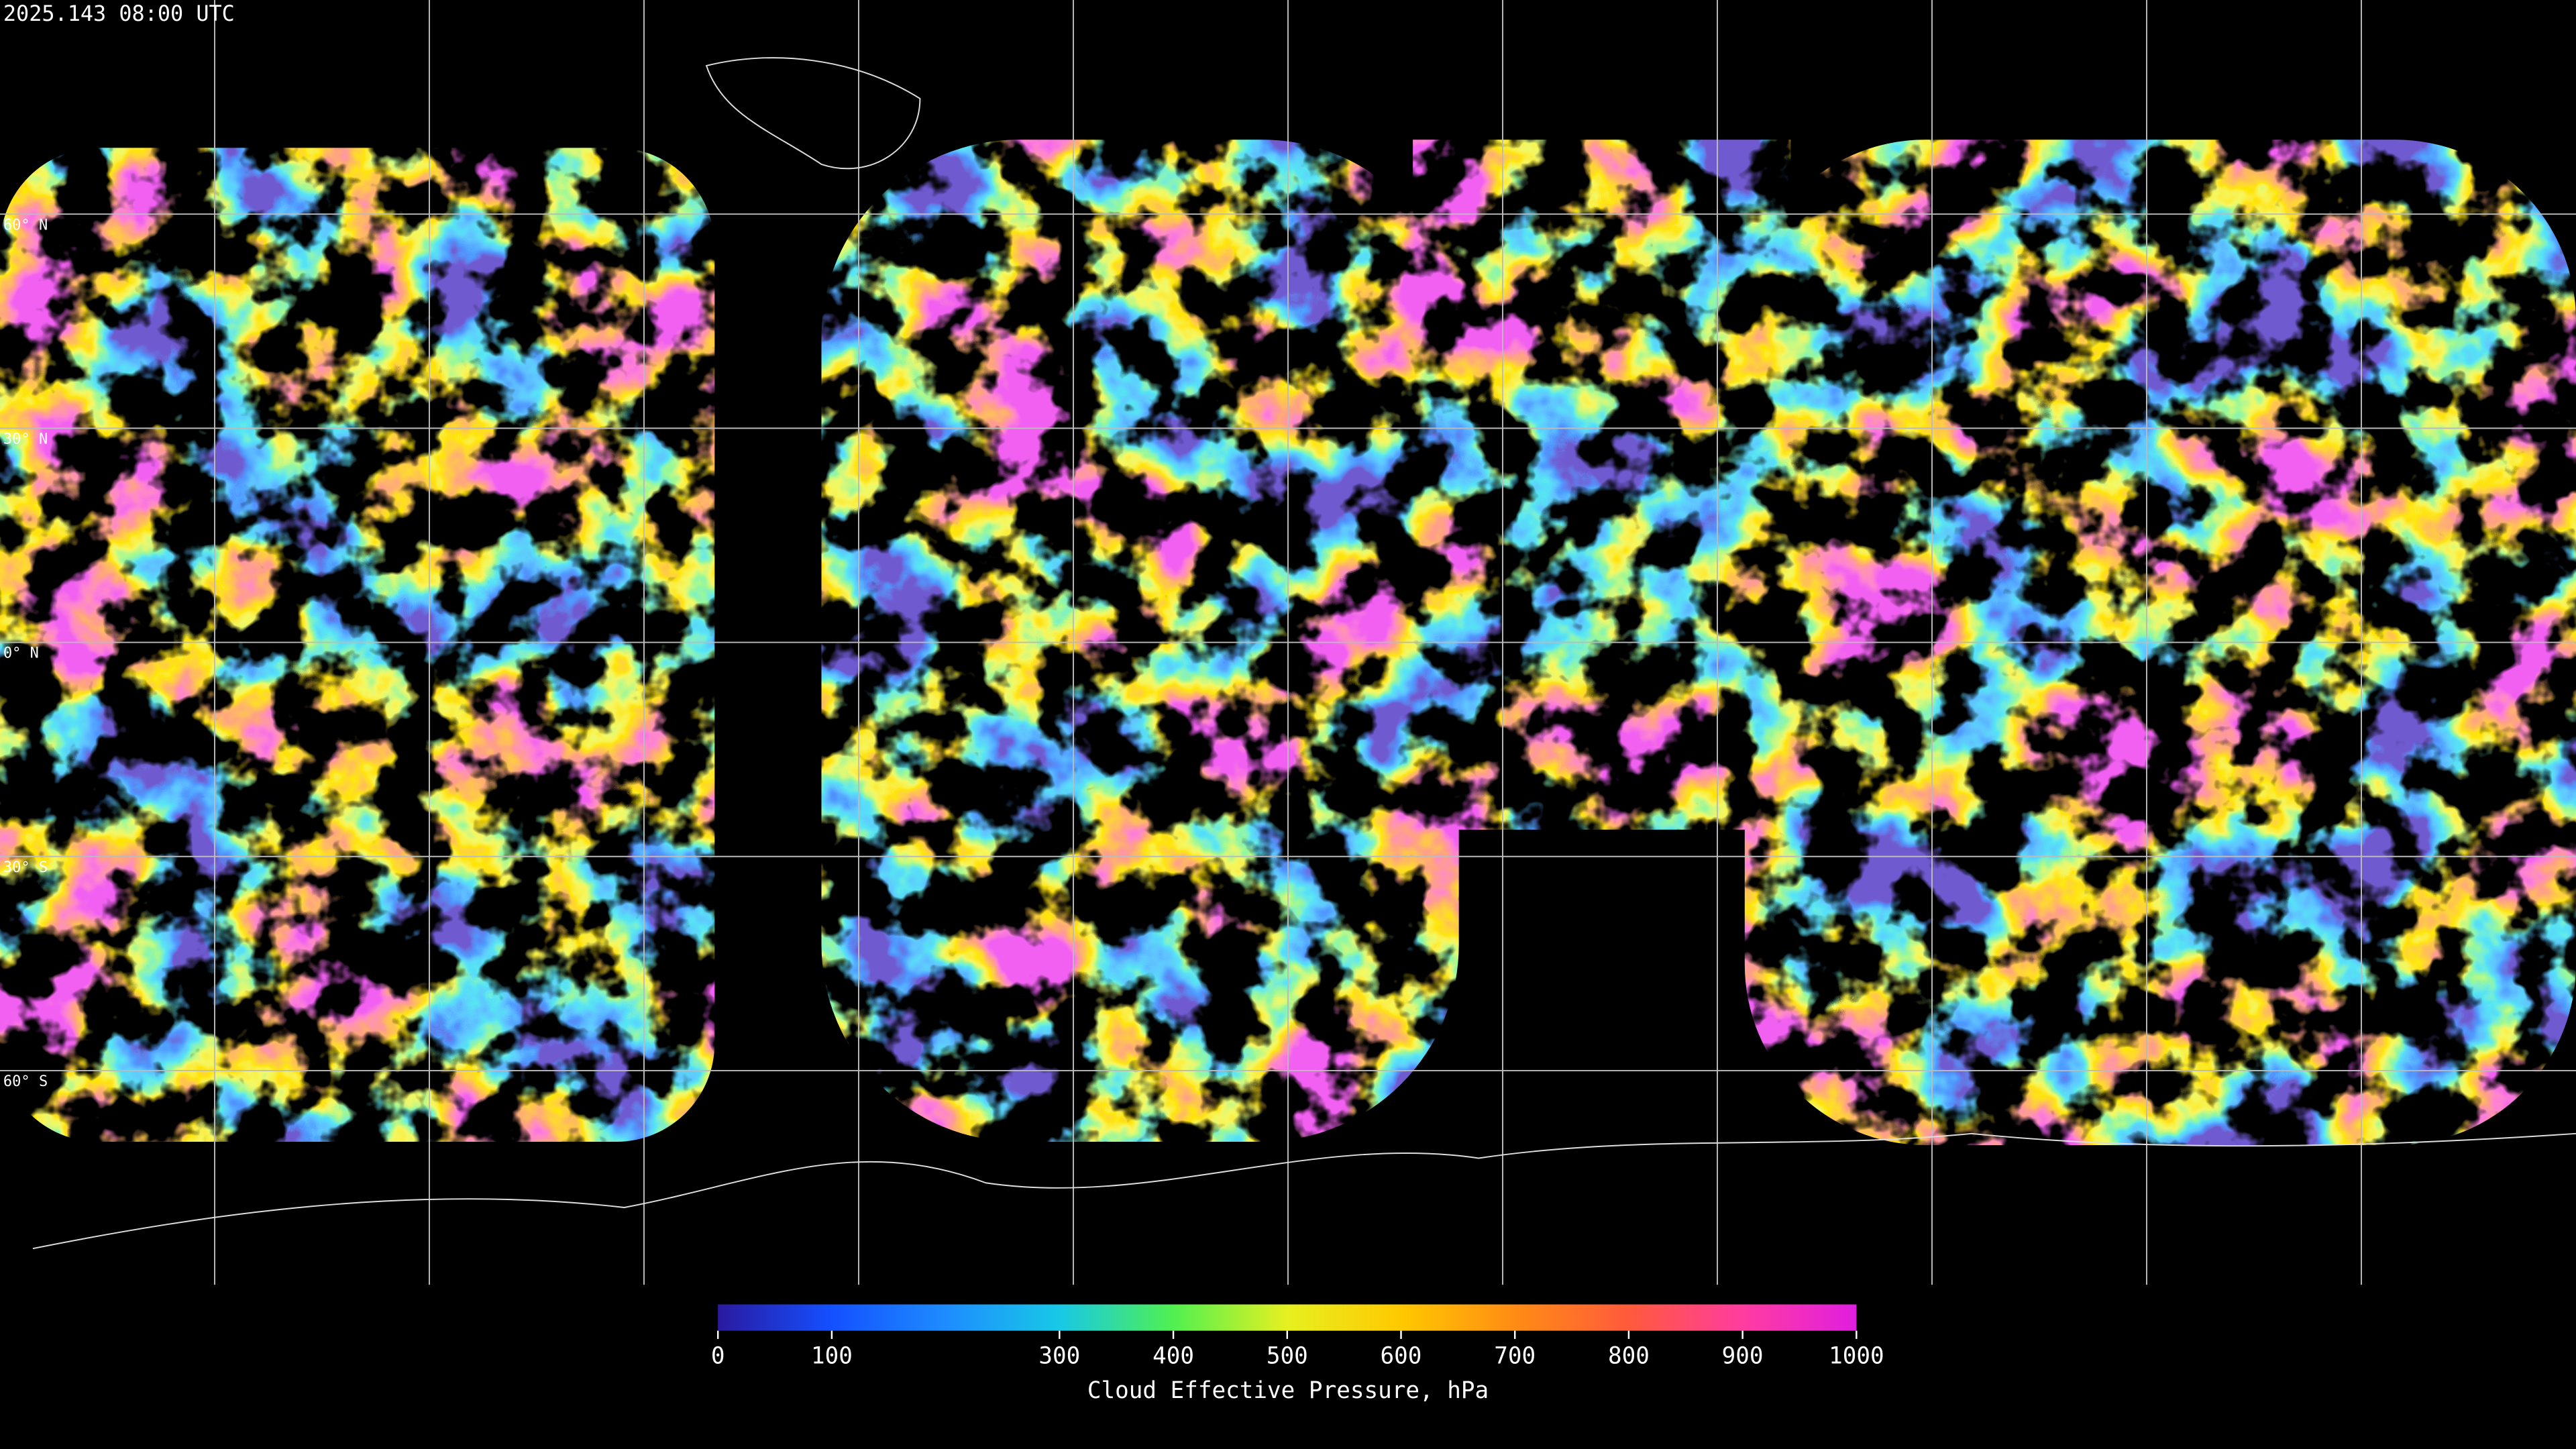  I want to click on colorbar-tick-label: 900, so click(1743, 1355).